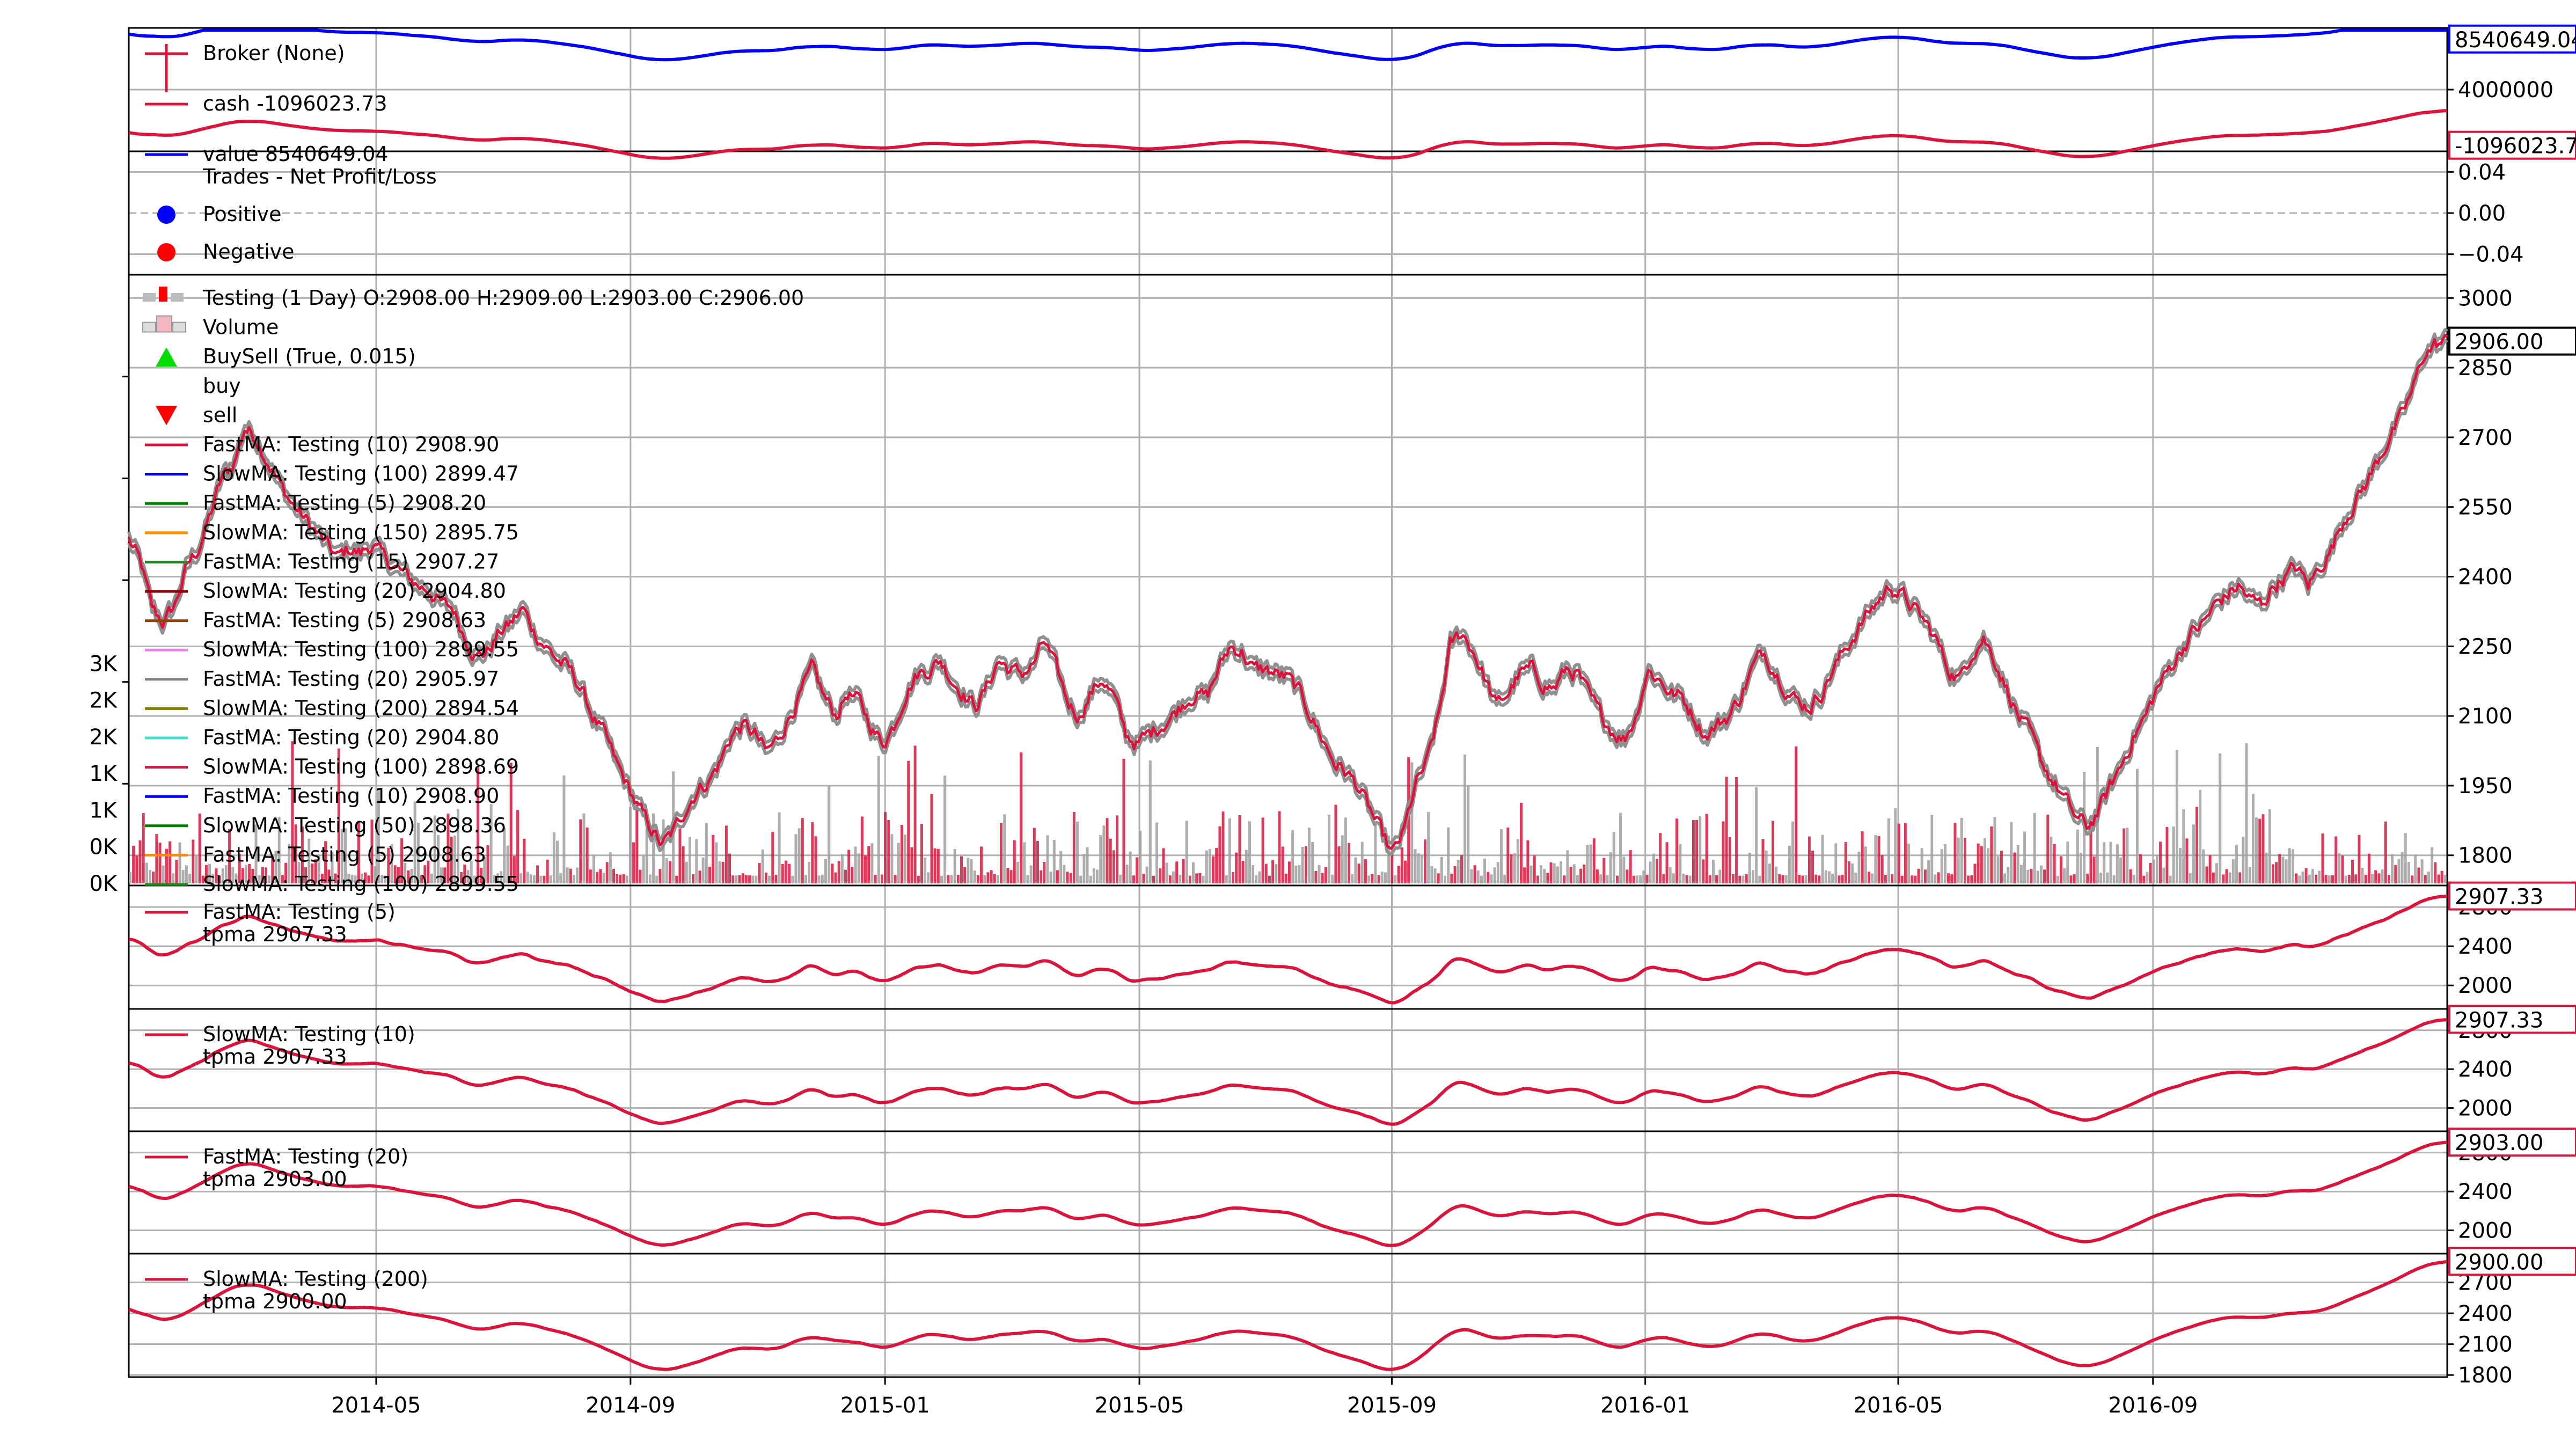  I want to click on volume-tick-label: 0K, so click(103, 884).